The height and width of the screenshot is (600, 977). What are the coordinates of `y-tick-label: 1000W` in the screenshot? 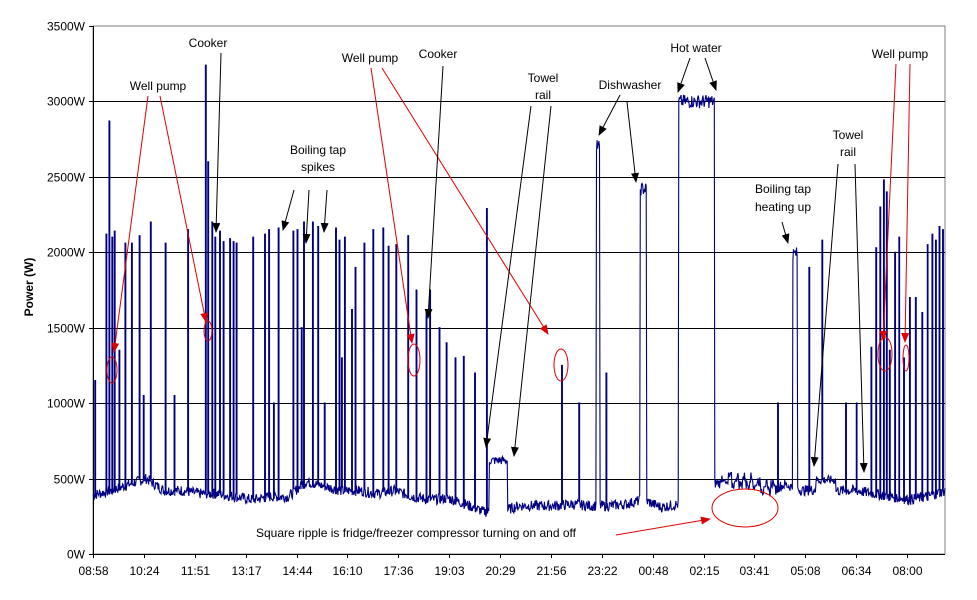 It's located at (66, 404).